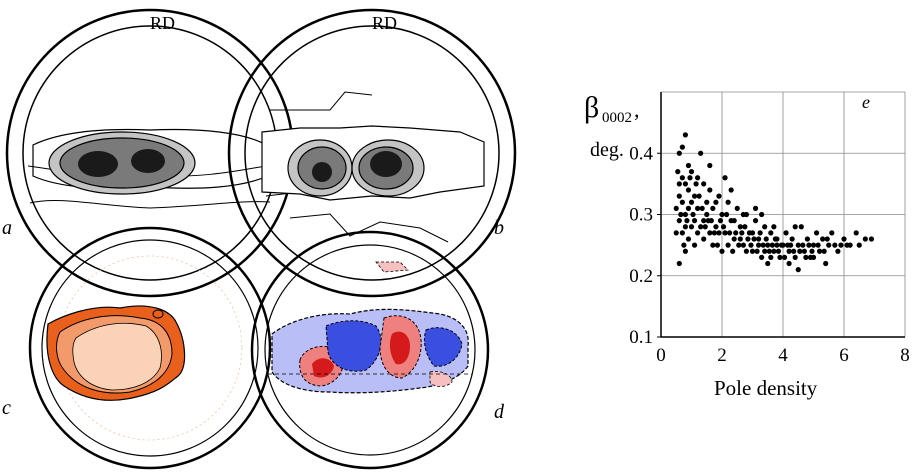 This screenshot has width=912, height=472. Describe the element at coordinates (637, 109) in the screenshot. I see `y-axis-label-suffix: ,` at that location.